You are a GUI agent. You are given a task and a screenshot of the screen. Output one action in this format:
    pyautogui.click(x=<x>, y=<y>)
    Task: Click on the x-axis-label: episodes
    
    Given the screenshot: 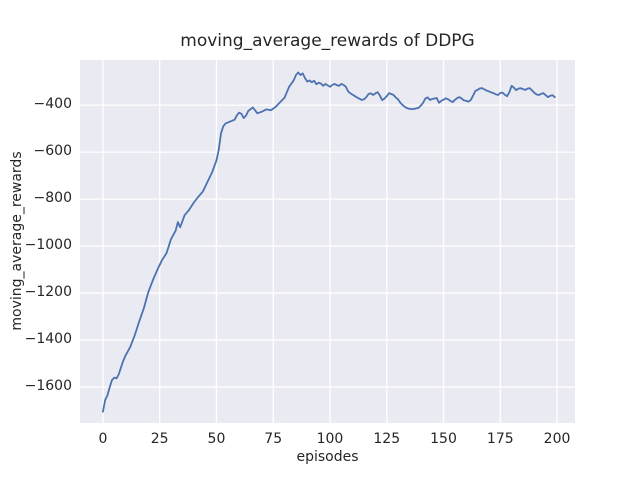 What is the action you would take?
    pyautogui.click(x=327, y=457)
    